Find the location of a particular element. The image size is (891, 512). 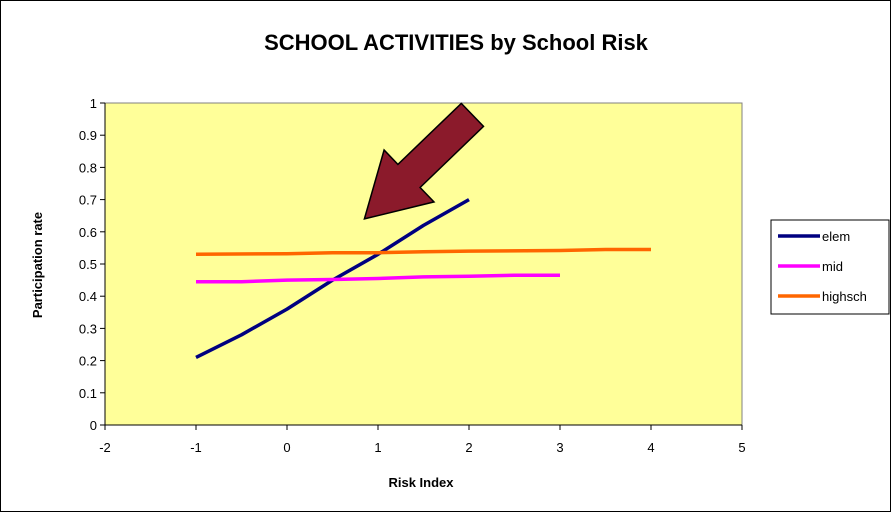

y-tick-label: 0 is located at coordinates (93, 425).